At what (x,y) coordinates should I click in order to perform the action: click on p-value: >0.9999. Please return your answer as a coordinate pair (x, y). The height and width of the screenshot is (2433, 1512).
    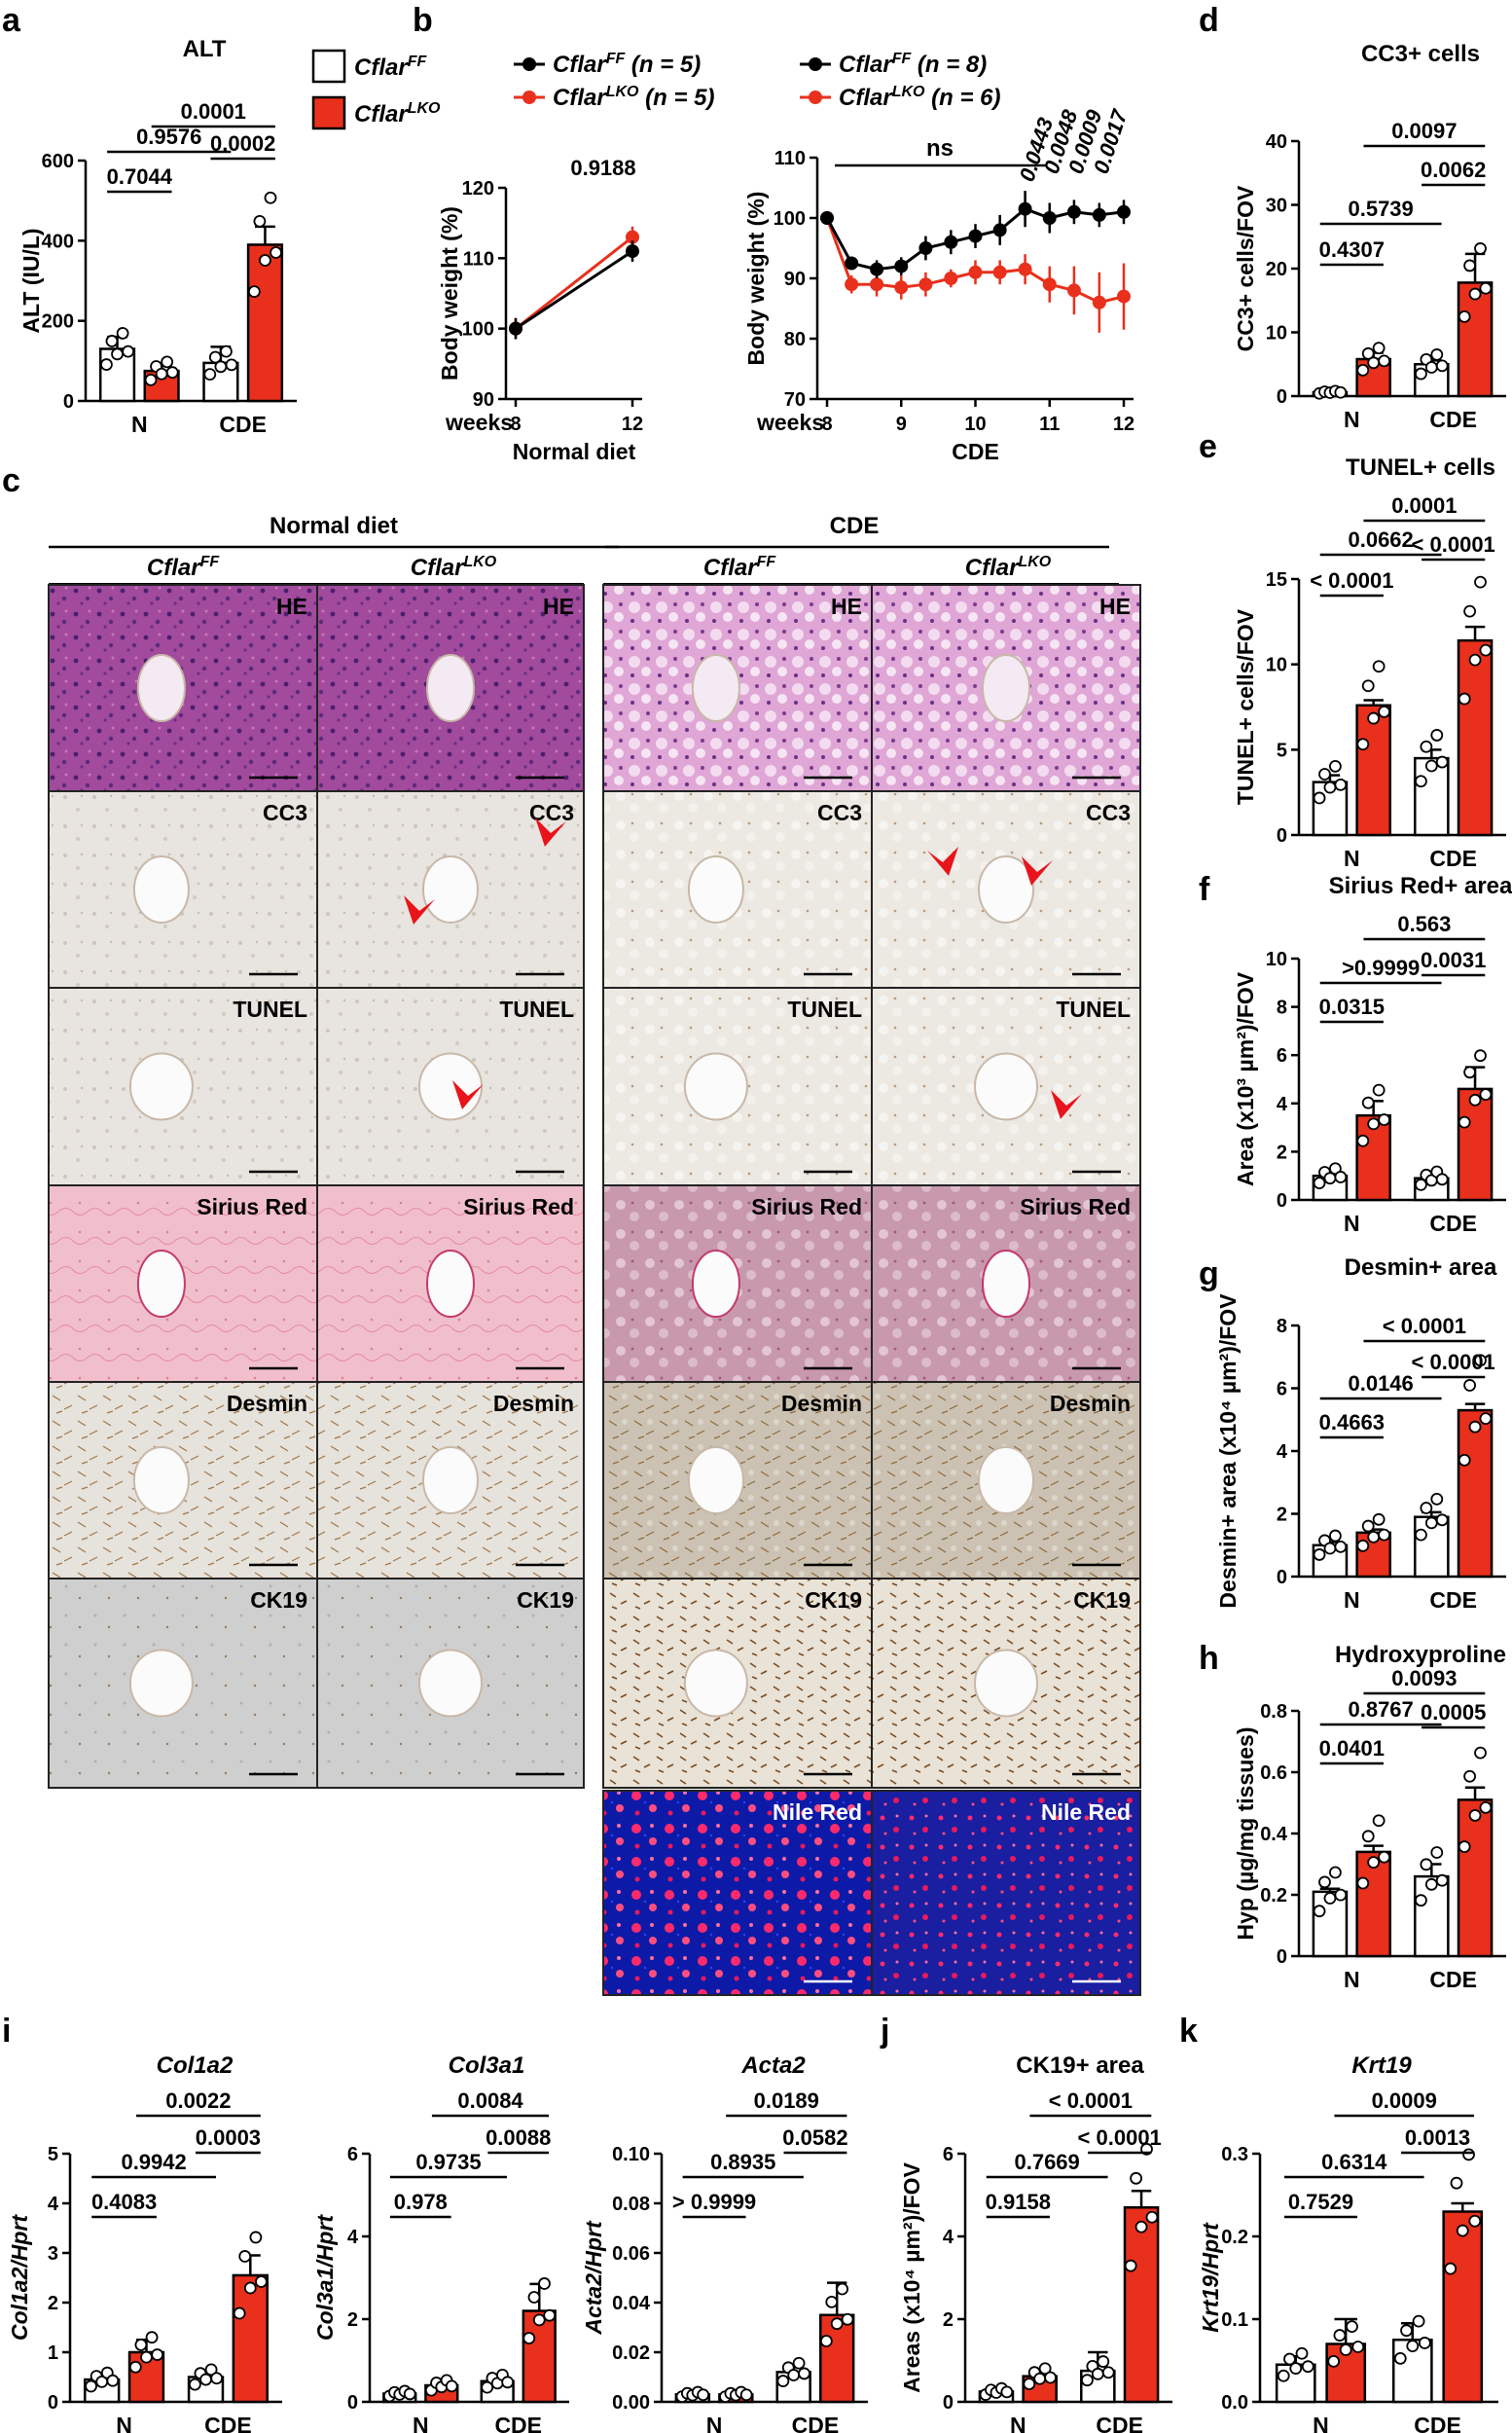
    Looking at the image, I should click on (1381, 968).